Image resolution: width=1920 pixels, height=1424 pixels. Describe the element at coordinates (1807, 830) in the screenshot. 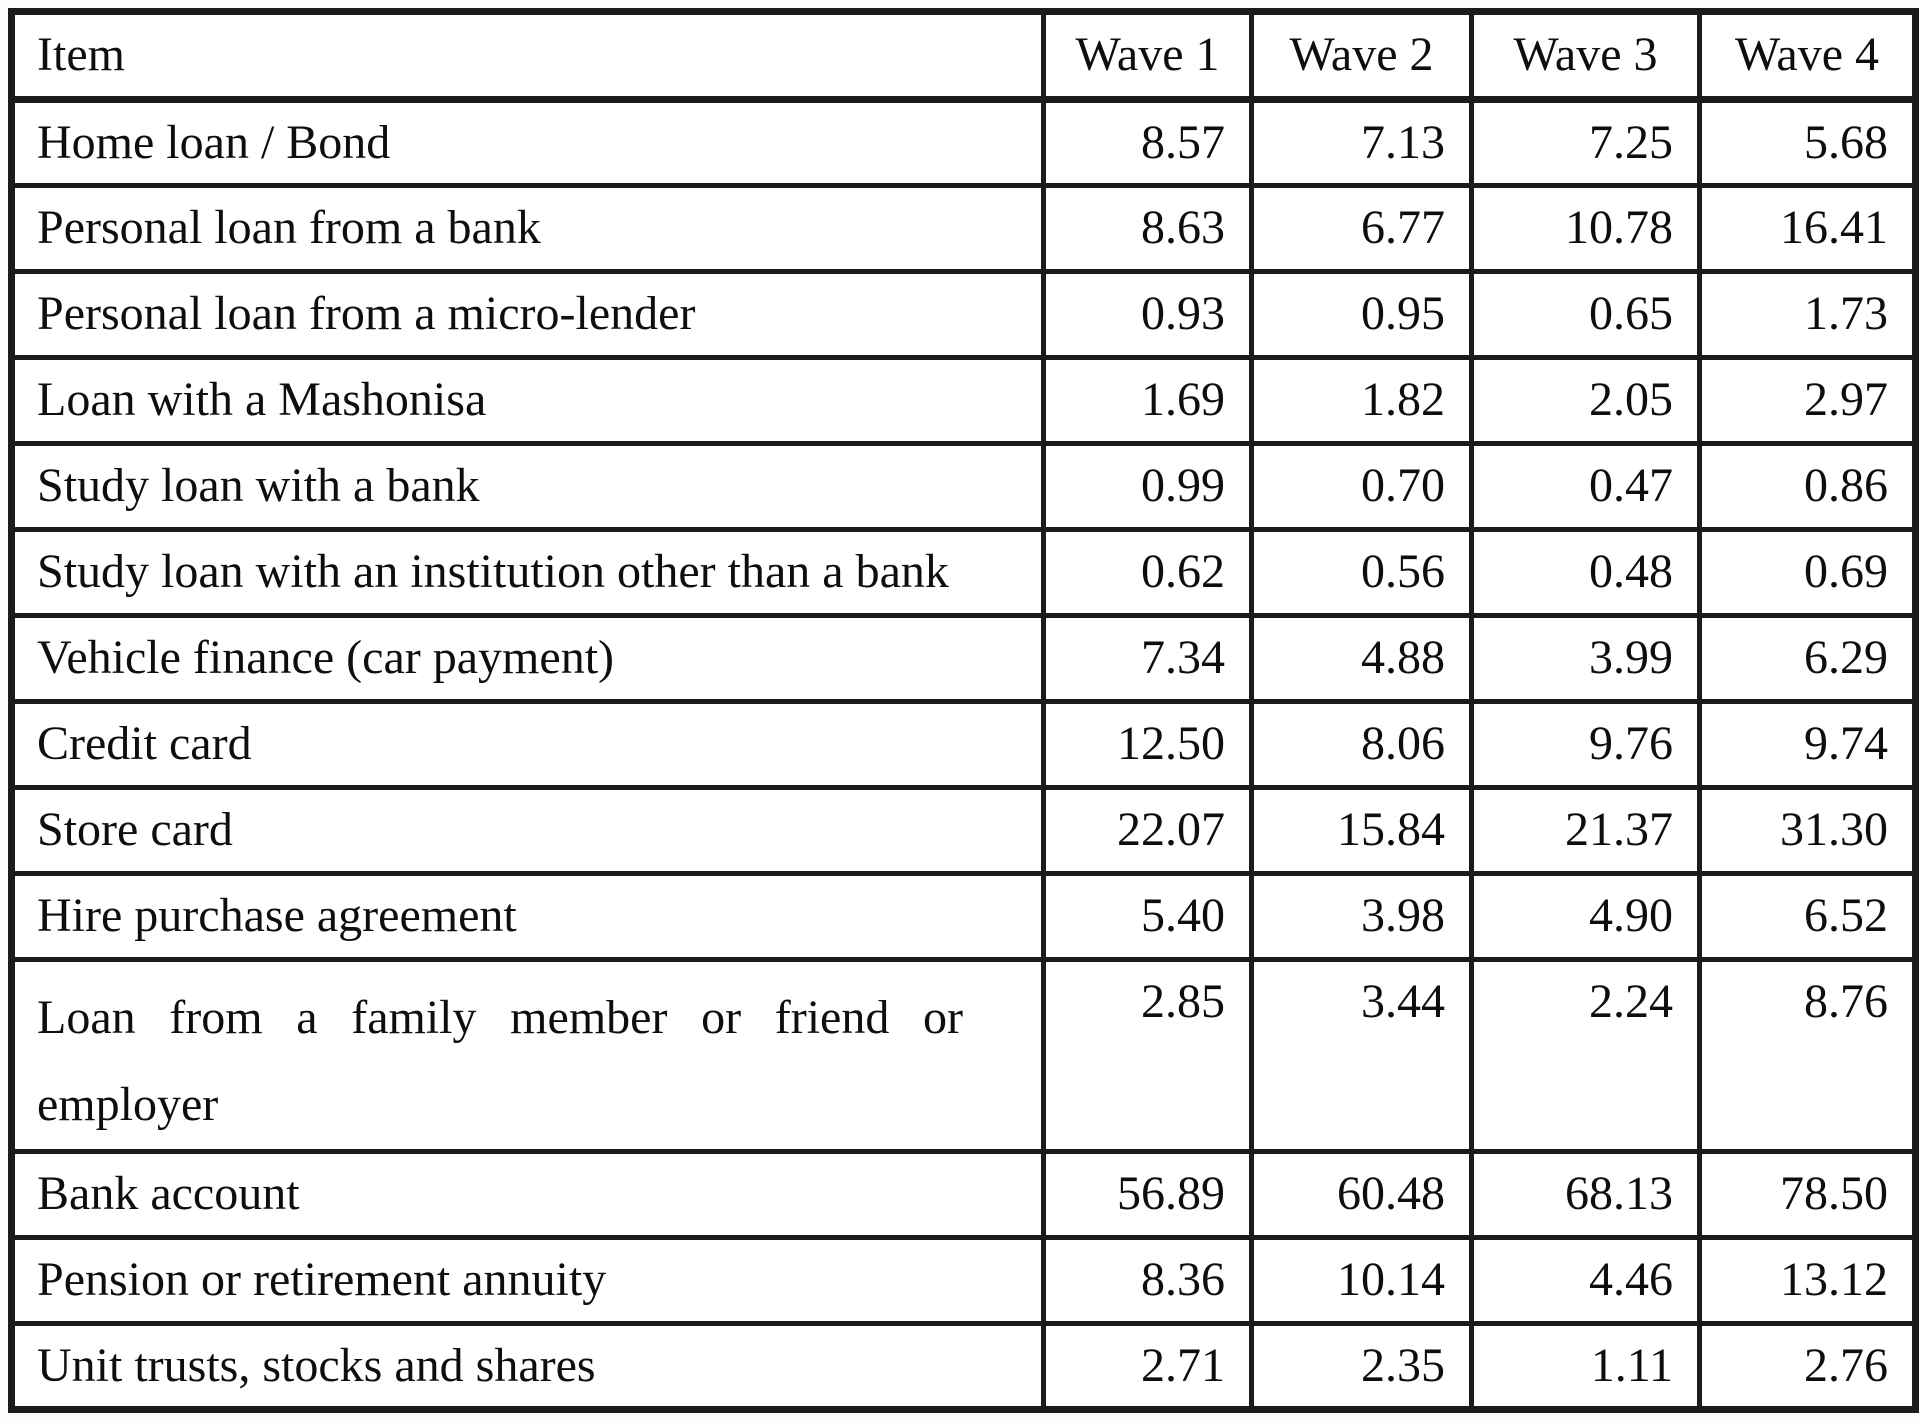

I see `row-value-wave4: 31.30` at that location.